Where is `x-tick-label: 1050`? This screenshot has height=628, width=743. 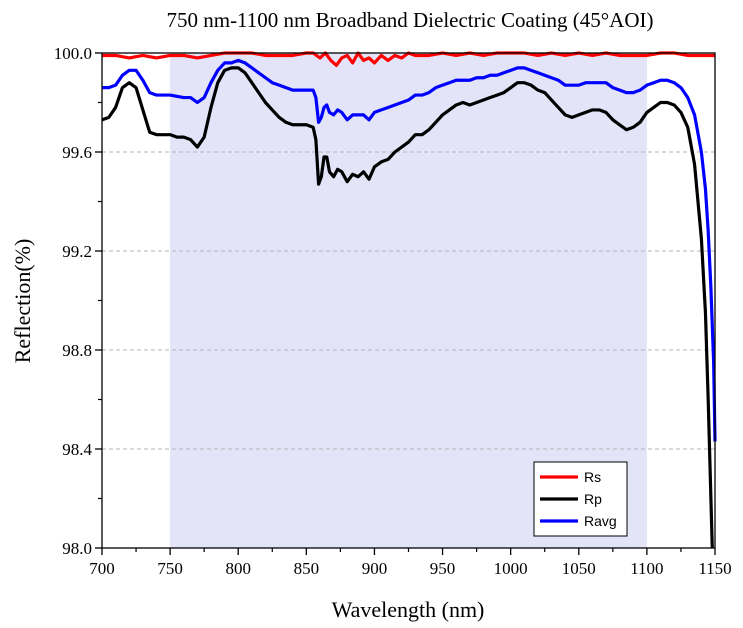
x-tick-label: 1050 is located at coordinates (579, 568).